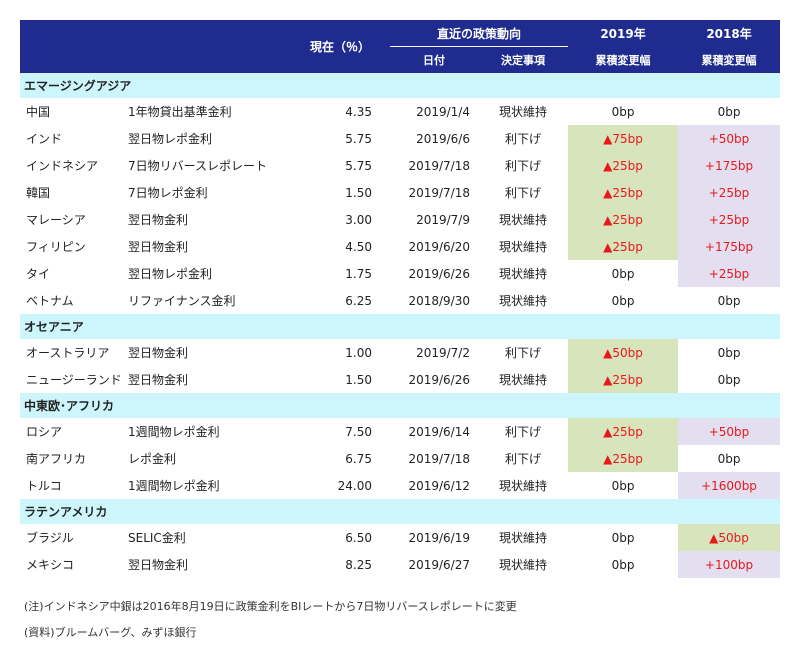  Describe the element at coordinates (358, 458) in the screenshot. I see `current-rate-cell: 6.75` at that location.